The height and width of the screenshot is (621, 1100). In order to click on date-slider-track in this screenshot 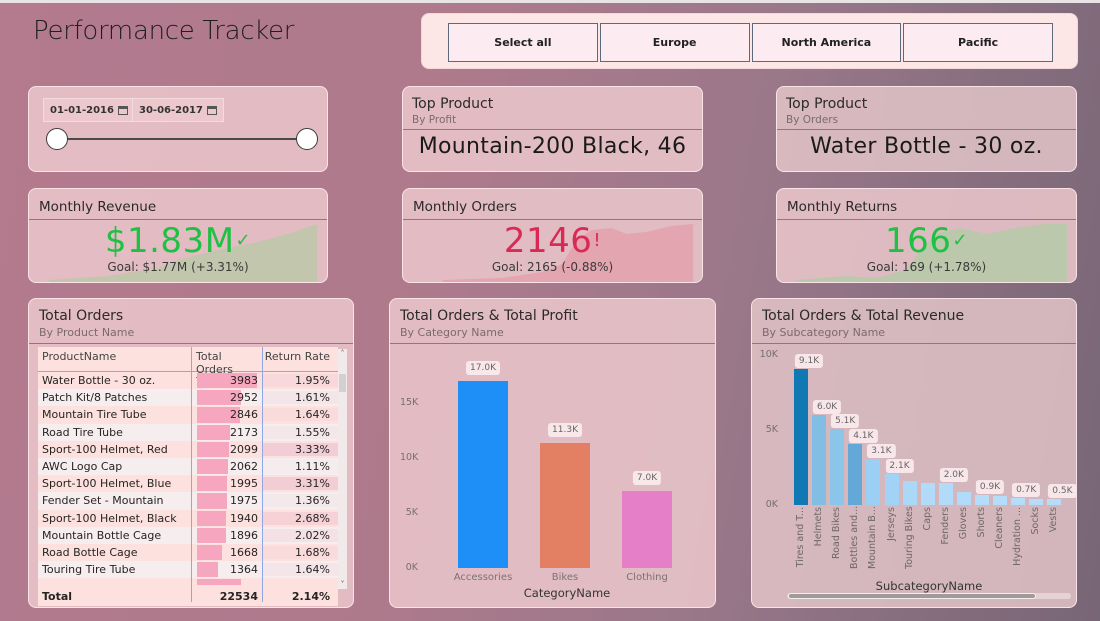, I will do `click(182, 139)`.